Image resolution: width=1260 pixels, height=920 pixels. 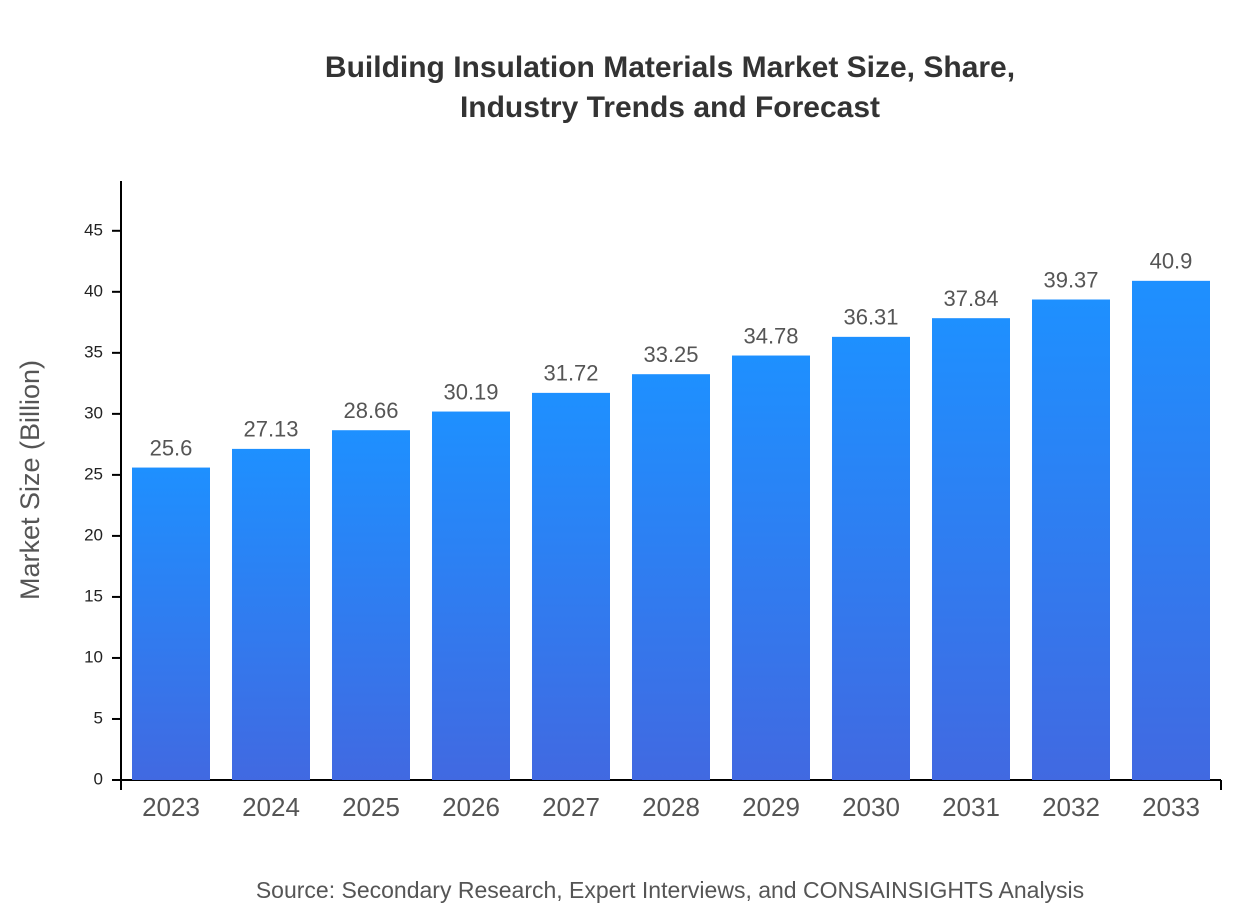 What do you see at coordinates (93, 534) in the screenshot?
I see `y-tick-label: 20` at bounding box center [93, 534].